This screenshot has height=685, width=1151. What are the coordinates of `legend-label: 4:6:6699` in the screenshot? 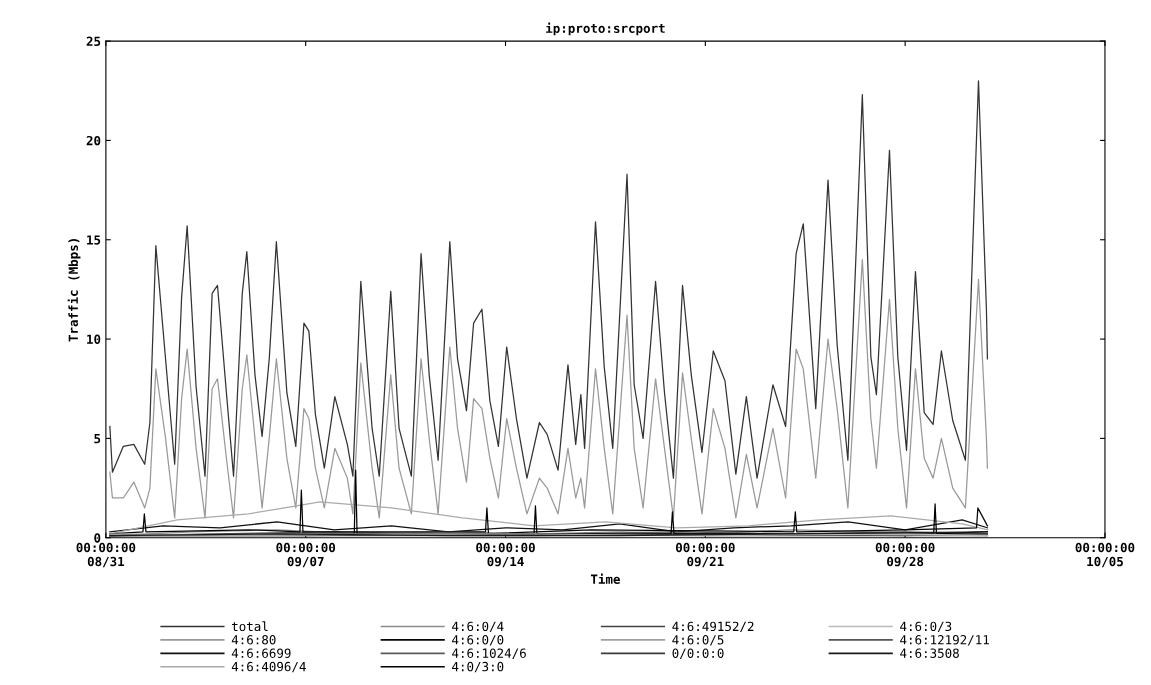 It's located at (261, 653).